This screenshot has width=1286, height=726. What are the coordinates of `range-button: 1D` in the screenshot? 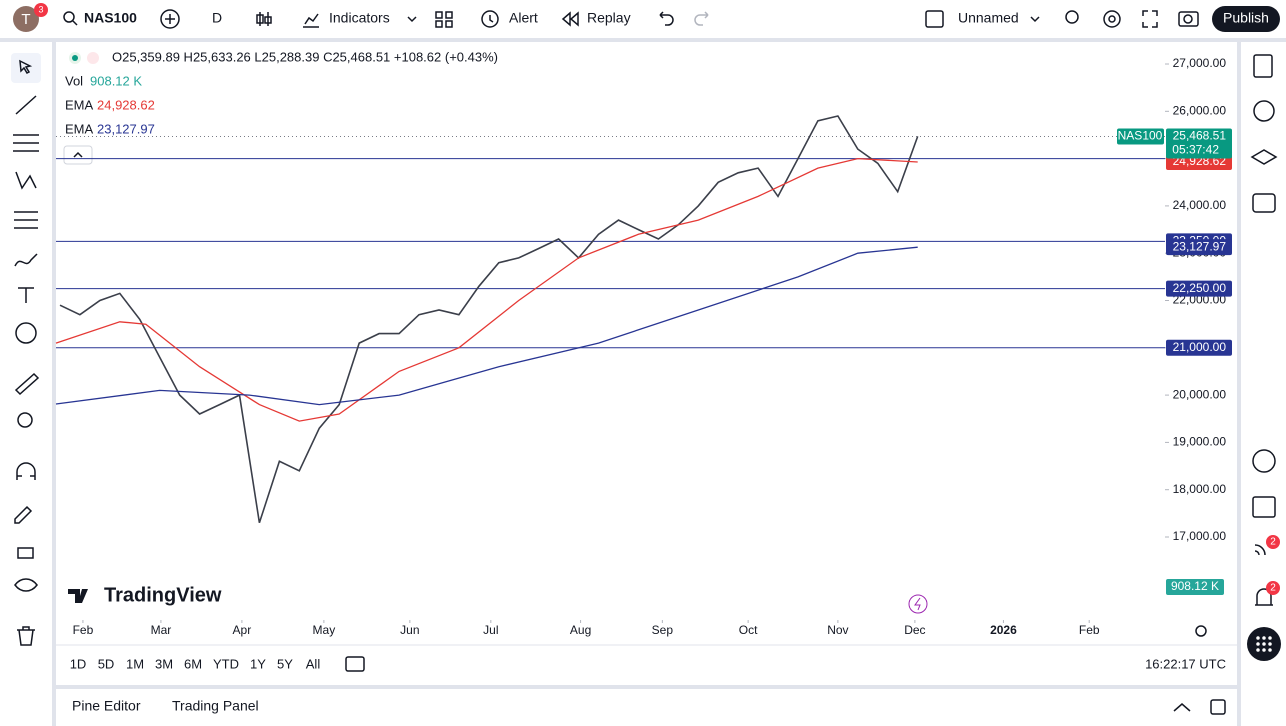 It's located at (78, 663).